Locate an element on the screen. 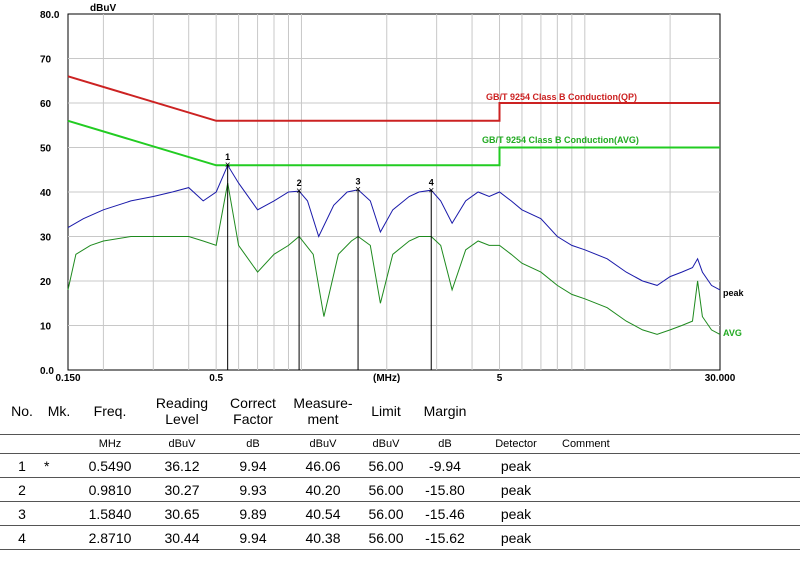  col-header-measurement: Measure-ment is located at coordinates (323, 411).